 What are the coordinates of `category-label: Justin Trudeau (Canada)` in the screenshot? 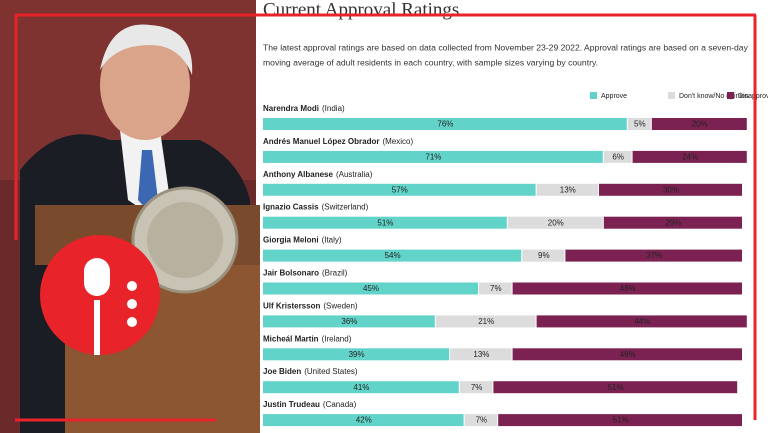 It's located at (310, 404).